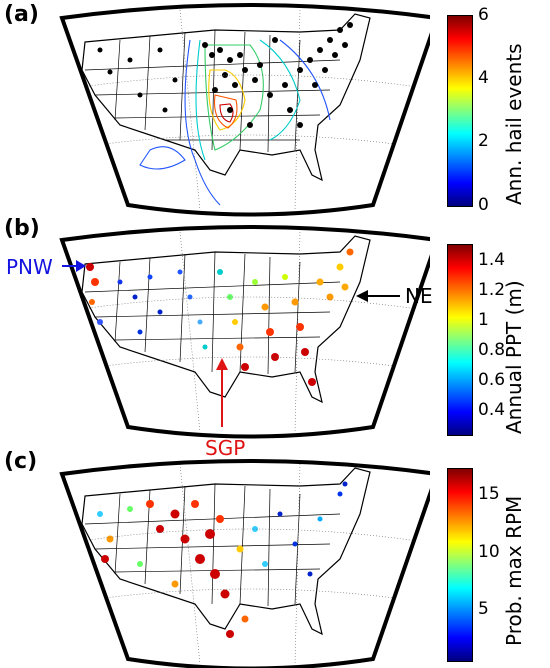 The width and height of the screenshot is (550, 668). I want to click on us-outline-b, so click(226, 319).